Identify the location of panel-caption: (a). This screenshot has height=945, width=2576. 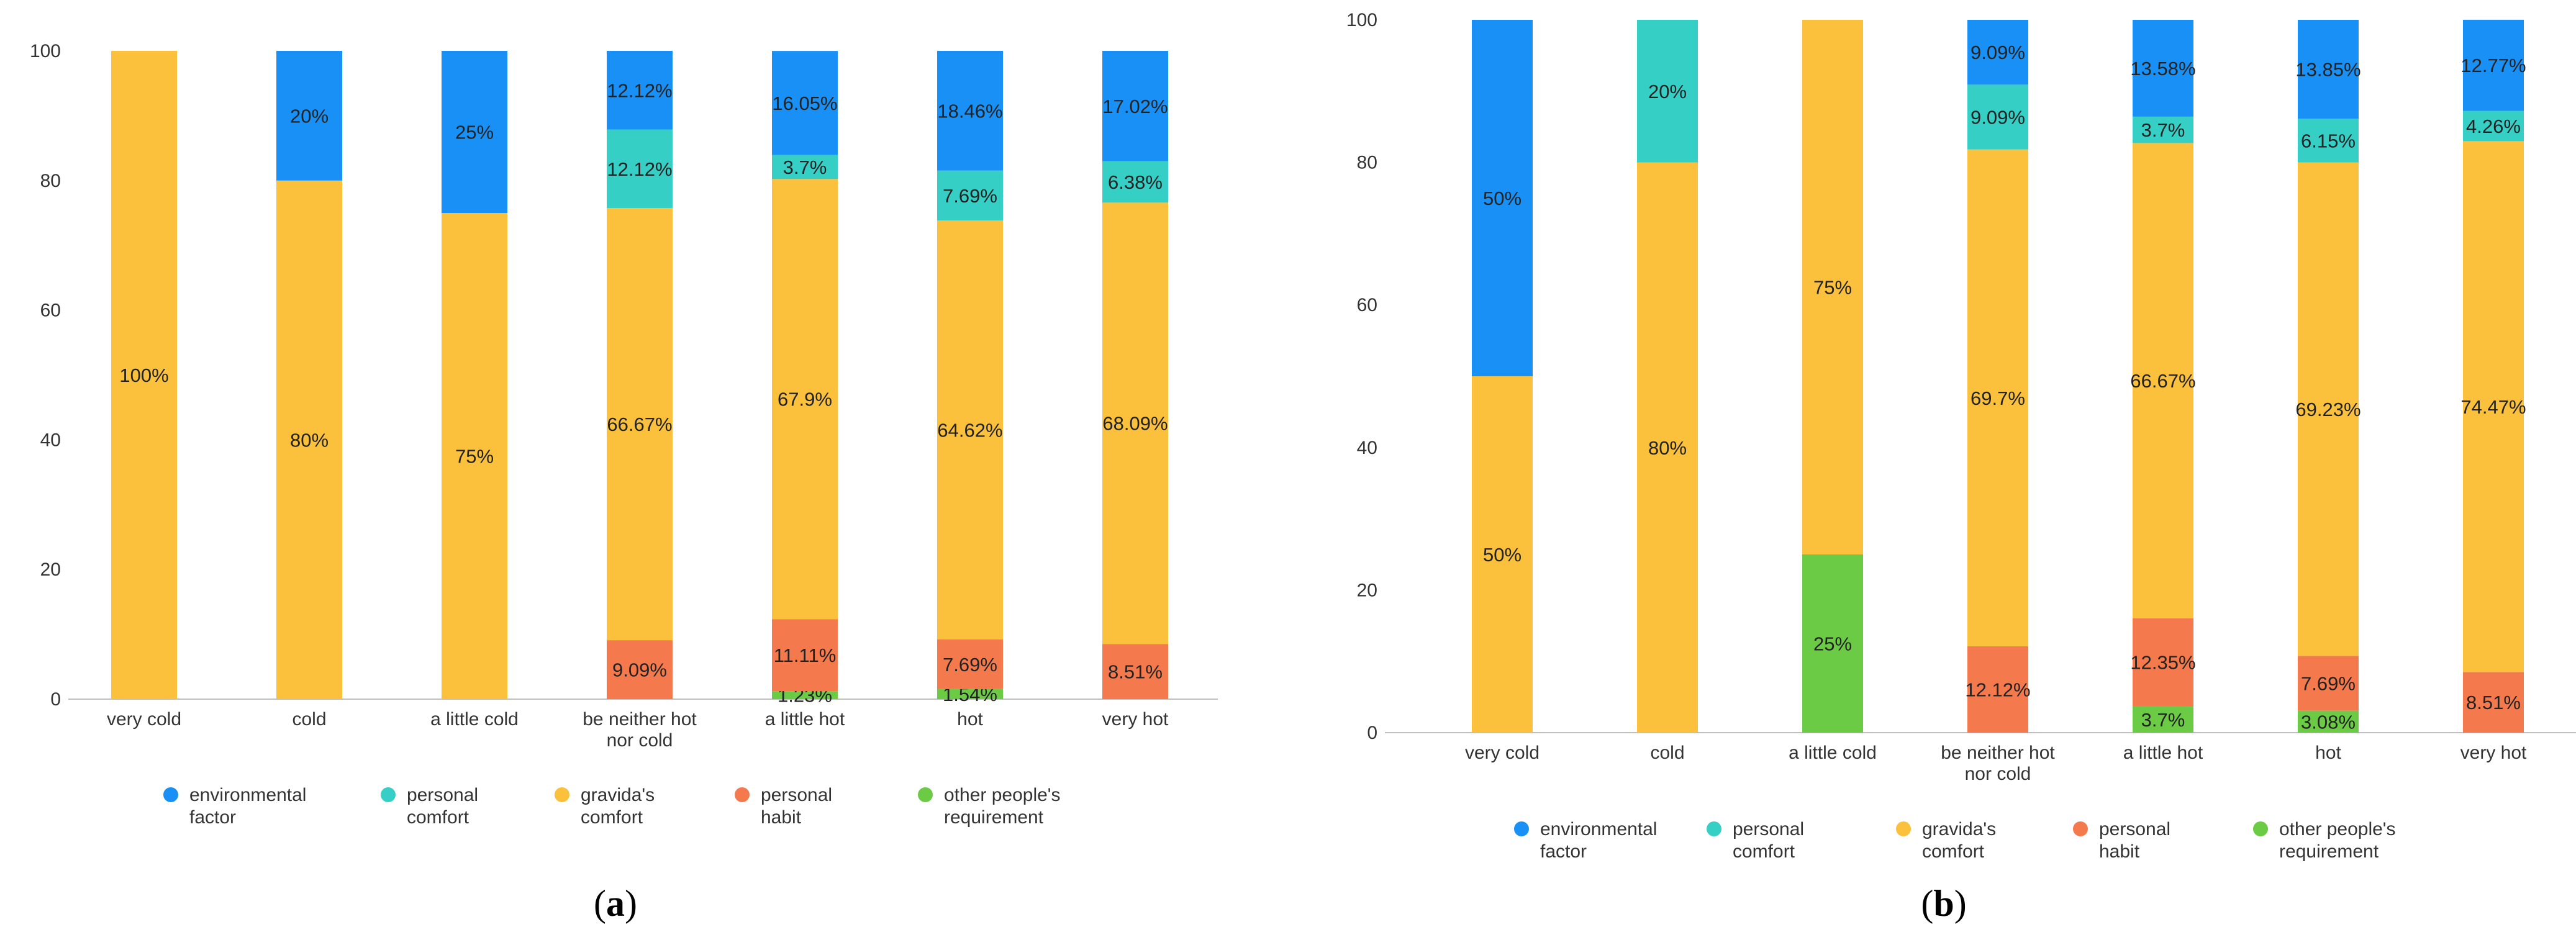
(615, 903).